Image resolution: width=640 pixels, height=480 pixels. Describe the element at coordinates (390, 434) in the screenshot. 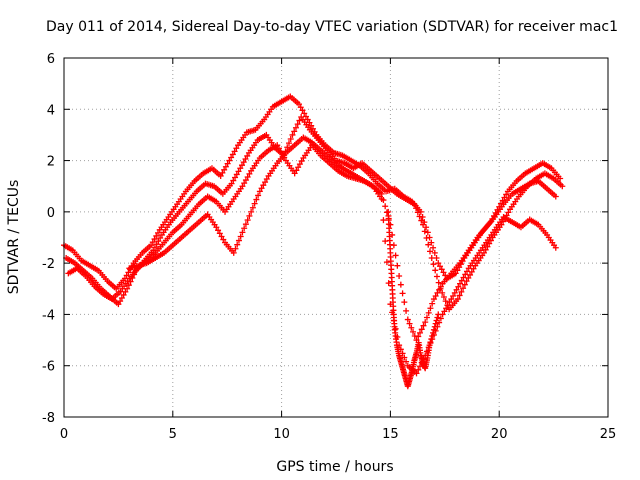

I see `x-tick-label: 15` at that location.